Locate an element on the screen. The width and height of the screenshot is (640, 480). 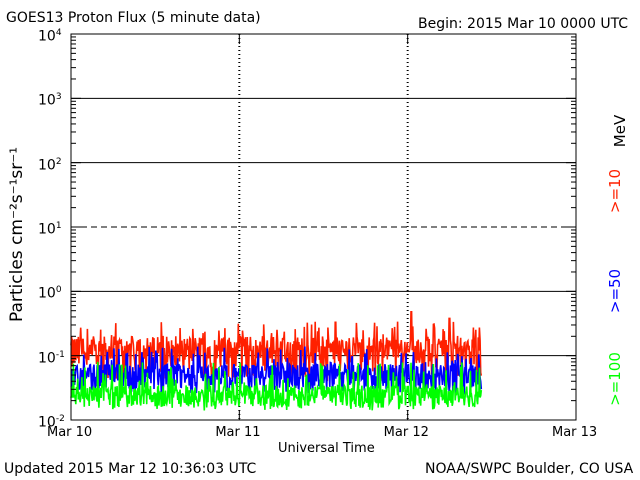
y-tick-label: 10¹ is located at coordinates (50, 228).